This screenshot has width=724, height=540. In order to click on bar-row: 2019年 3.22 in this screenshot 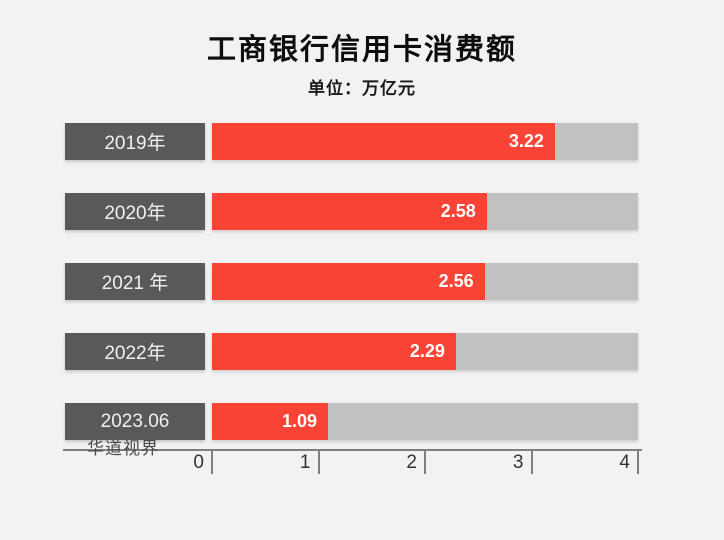, I will do `click(362, 141)`.